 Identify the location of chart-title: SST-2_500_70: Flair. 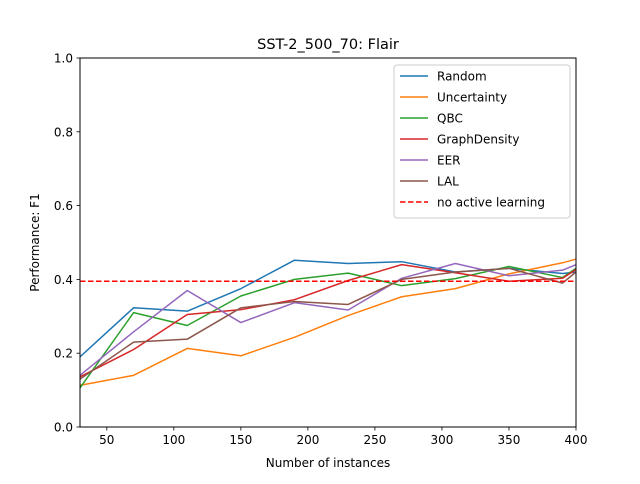
(328, 45).